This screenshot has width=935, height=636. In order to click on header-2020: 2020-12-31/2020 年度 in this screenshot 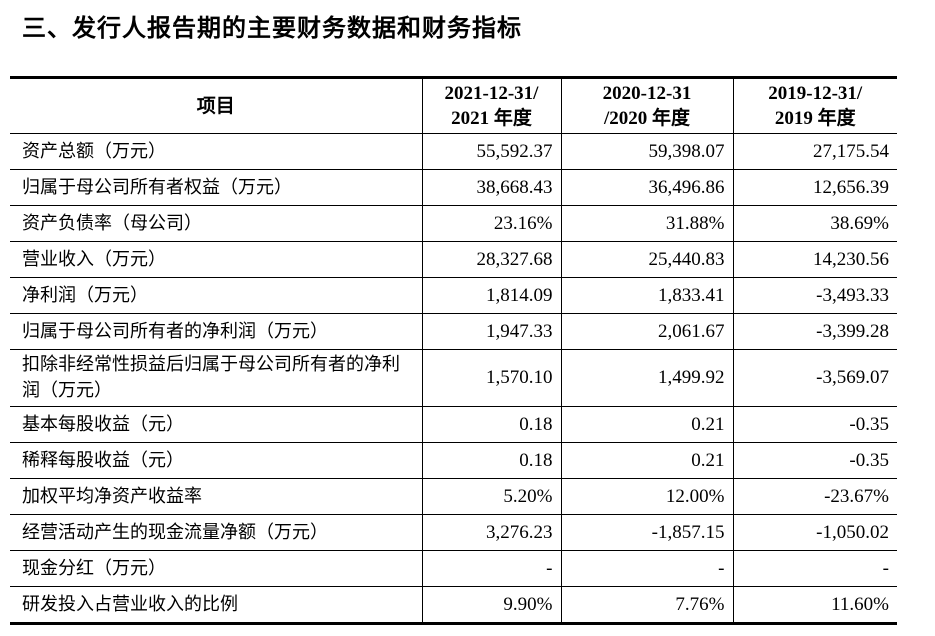, I will do `click(647, 105)`.